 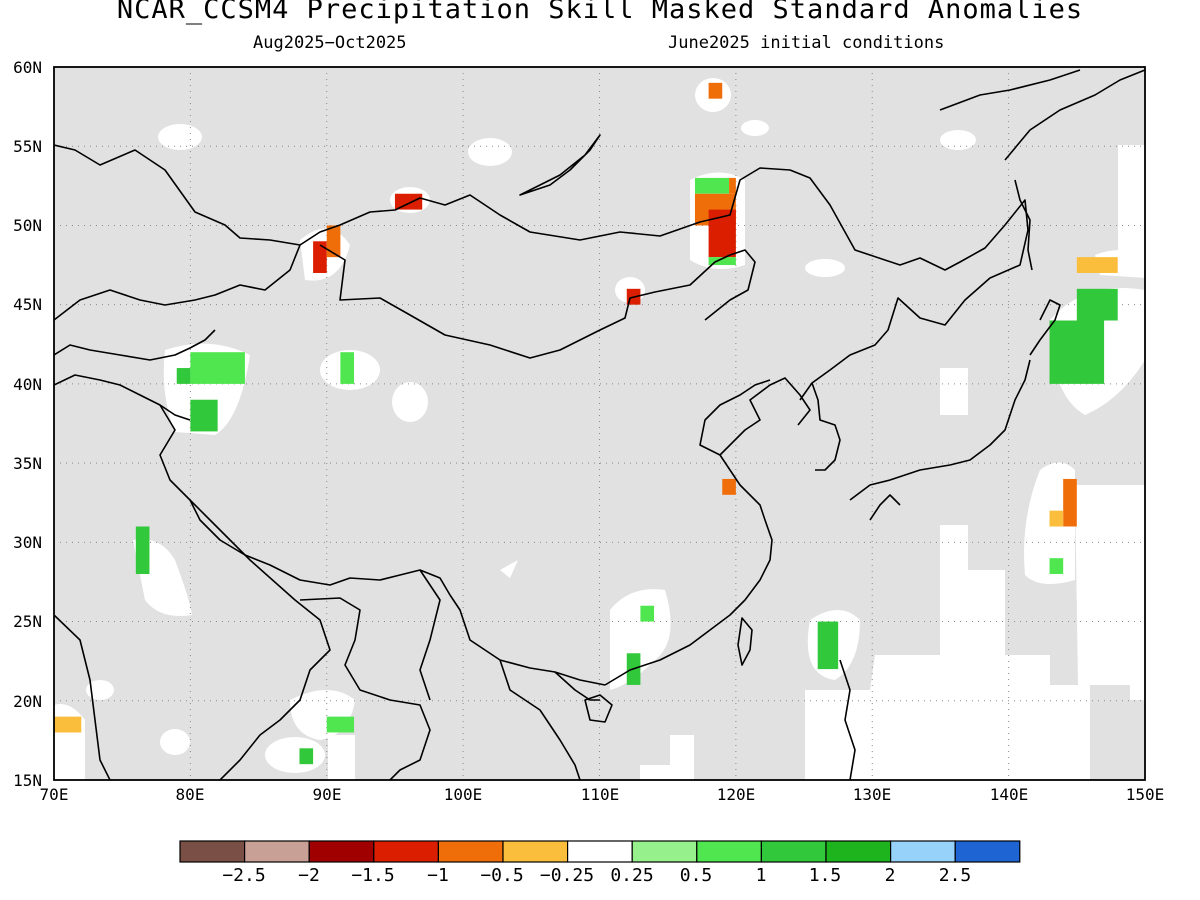 What do you see at coordinates (501, 875) in the screenshot?
I see `colorbar-label: −0.5` at bounding box center [501, 875].